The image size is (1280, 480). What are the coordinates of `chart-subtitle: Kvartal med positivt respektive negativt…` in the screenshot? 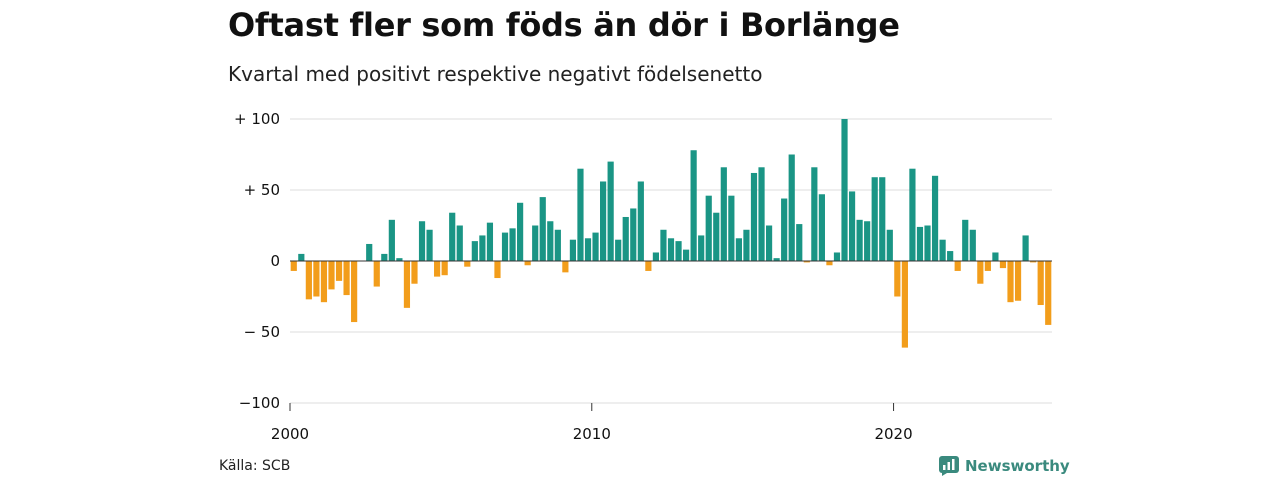 It's located at (495, 74).